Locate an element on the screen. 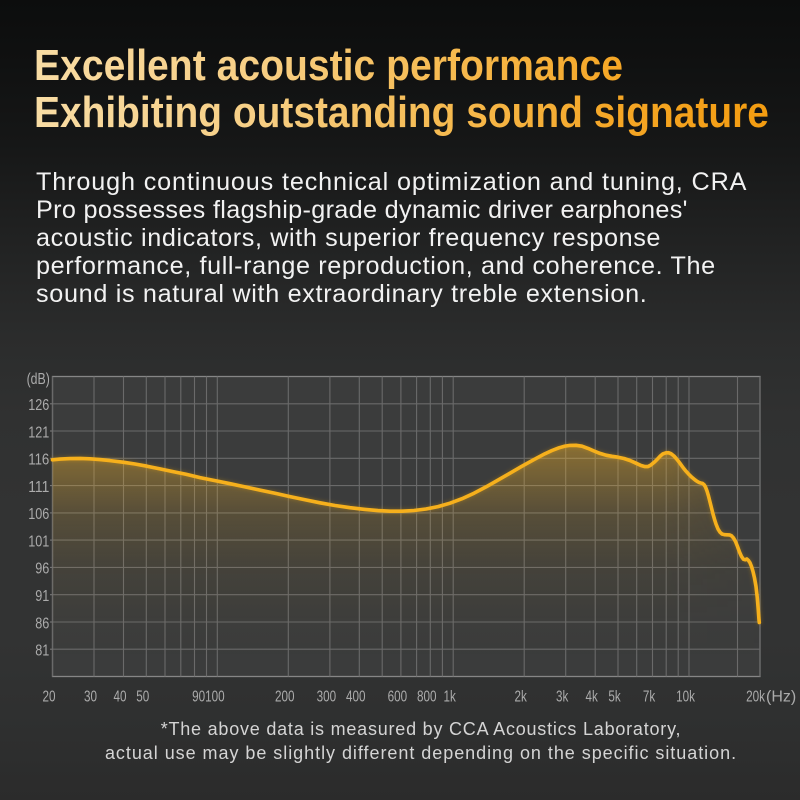 The height and width of the screenshot is (800, 800). svg-text: 200 is located at coordinates (285, 697).